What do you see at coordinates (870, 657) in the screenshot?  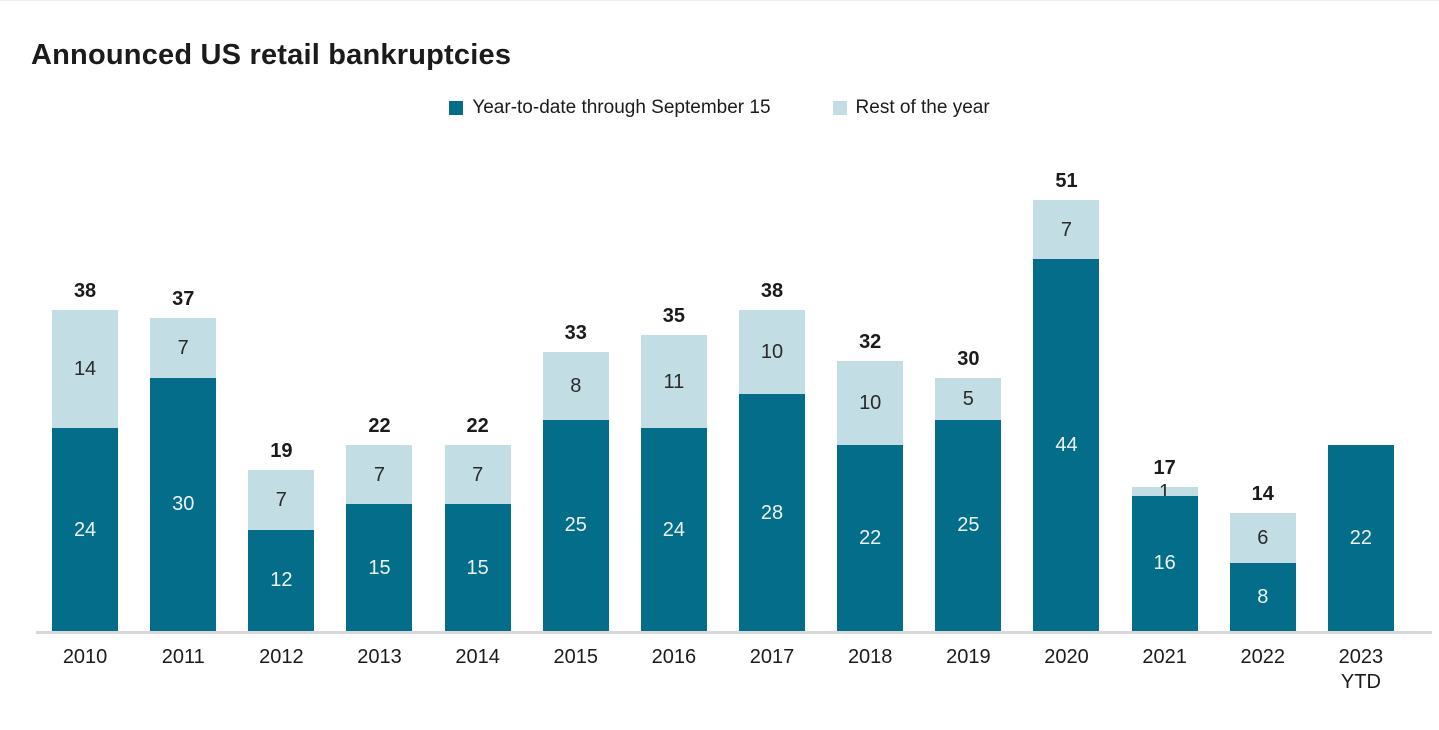 I see `x-axis-label-2018: 2018` at bounding box center [870, 657].